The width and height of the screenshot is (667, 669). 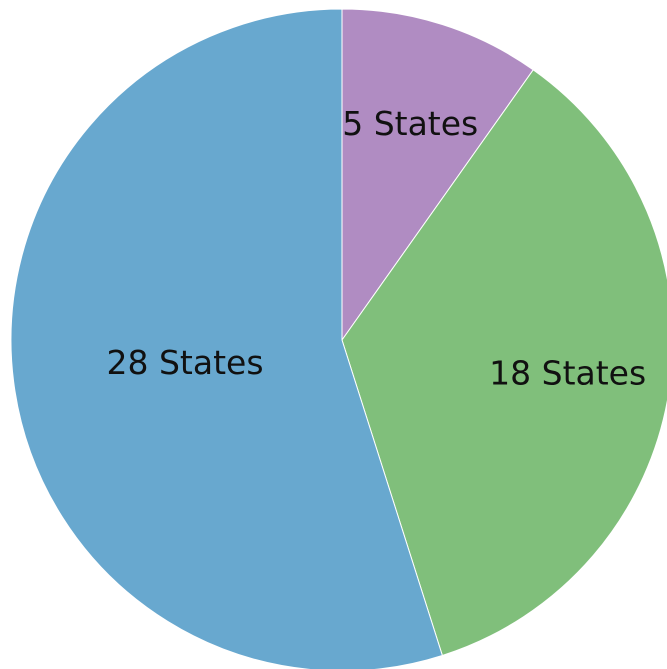 What do you see at coordinates (184, 362) in the screenshot?
I see `data-label: 28 States` at bounding box center [184, 362].